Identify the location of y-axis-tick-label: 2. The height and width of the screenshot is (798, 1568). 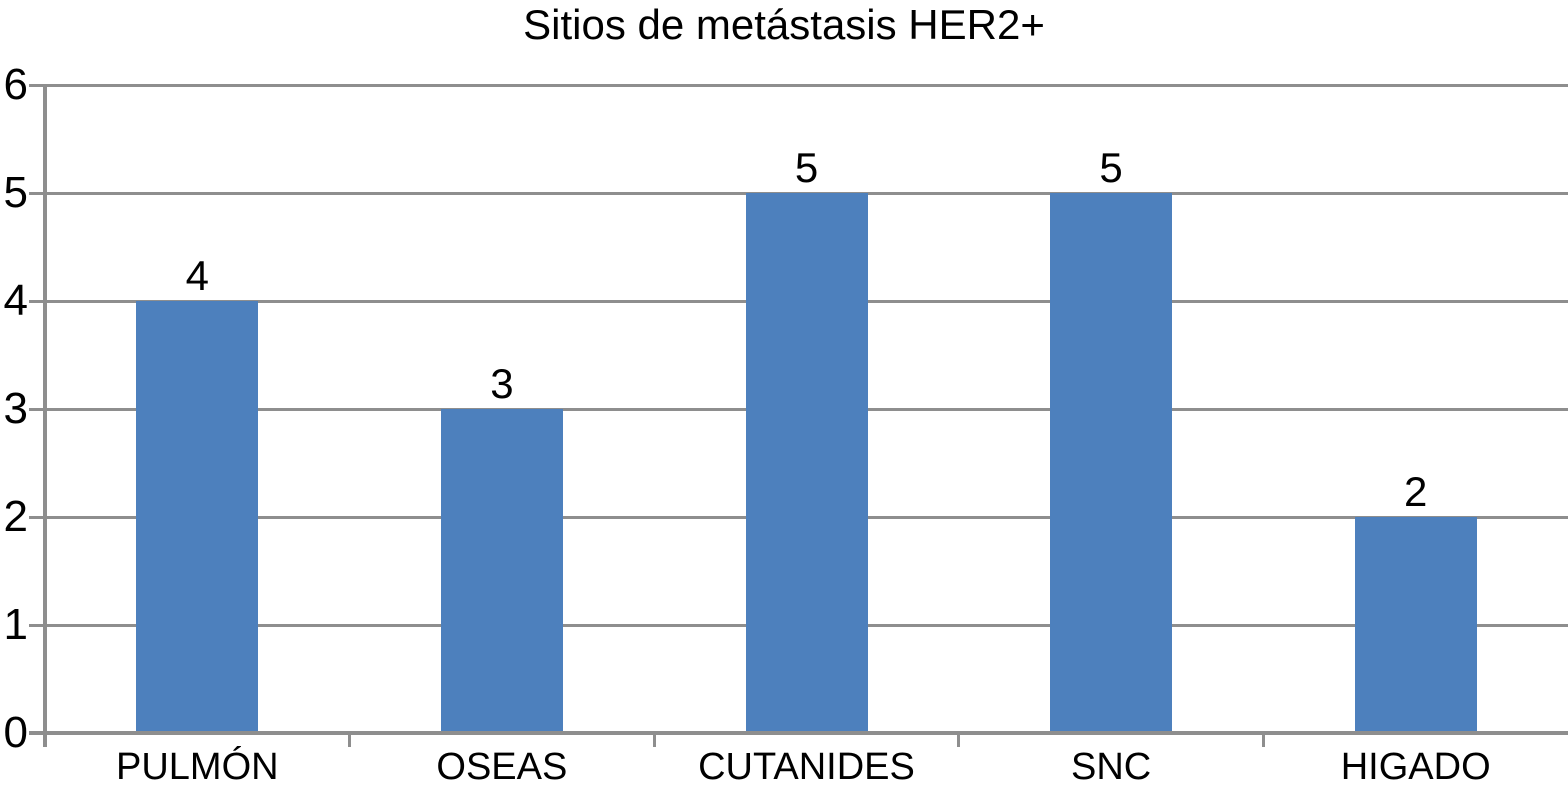
(15, 516).